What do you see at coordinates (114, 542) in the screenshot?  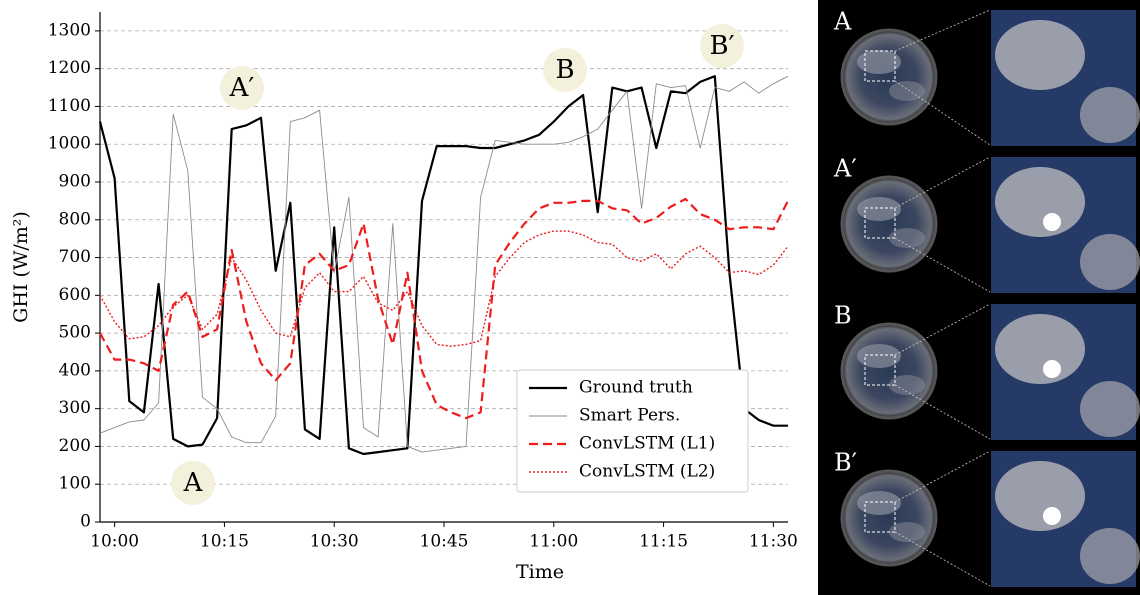 I see `x-tick-label: 10:00` at bounding box center [114, 542].